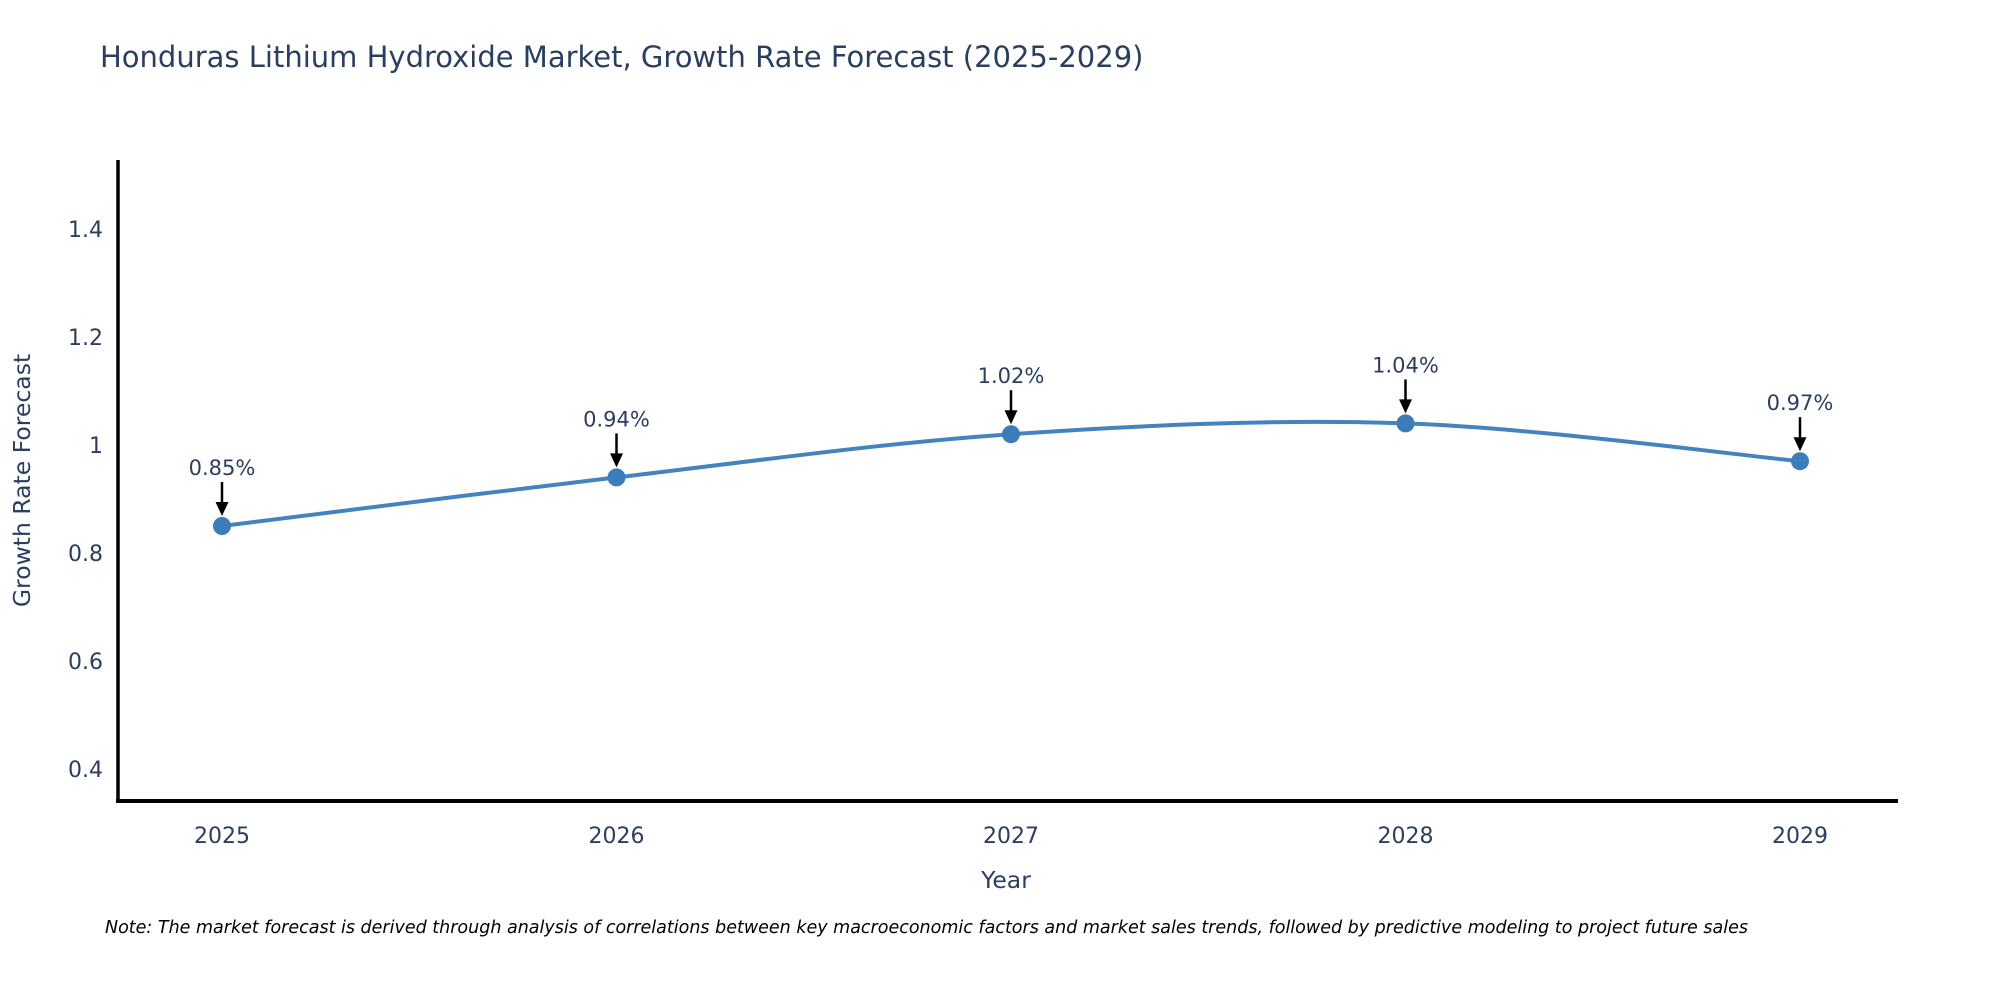  What do you see at coordinates (1800, 836) in the screenshot?
I see `x-tick-label-2029: 2029` at bounding box center [1800, 836].